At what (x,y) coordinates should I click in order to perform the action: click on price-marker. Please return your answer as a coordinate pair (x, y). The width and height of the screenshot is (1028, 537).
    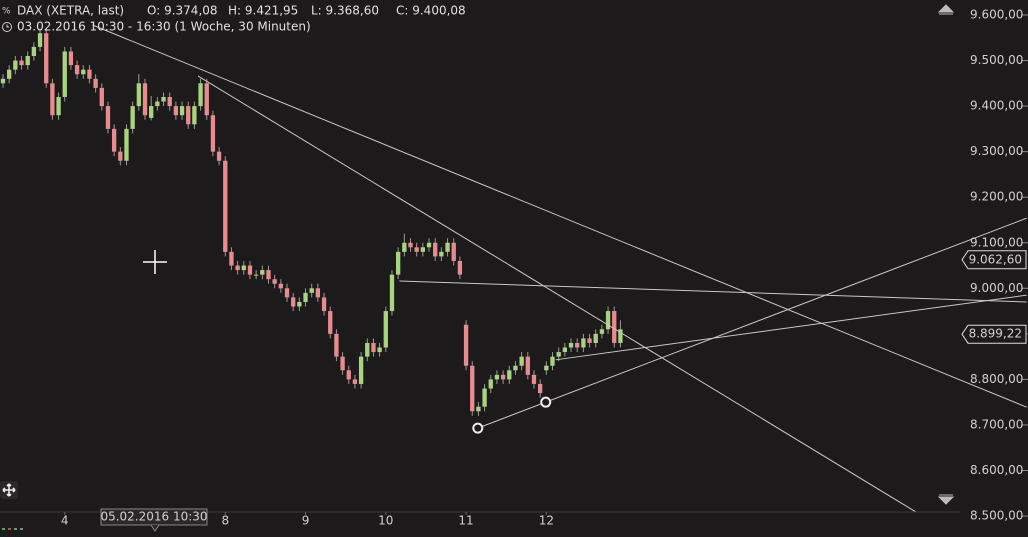
    Looking at the image, I should click on (994, 334).